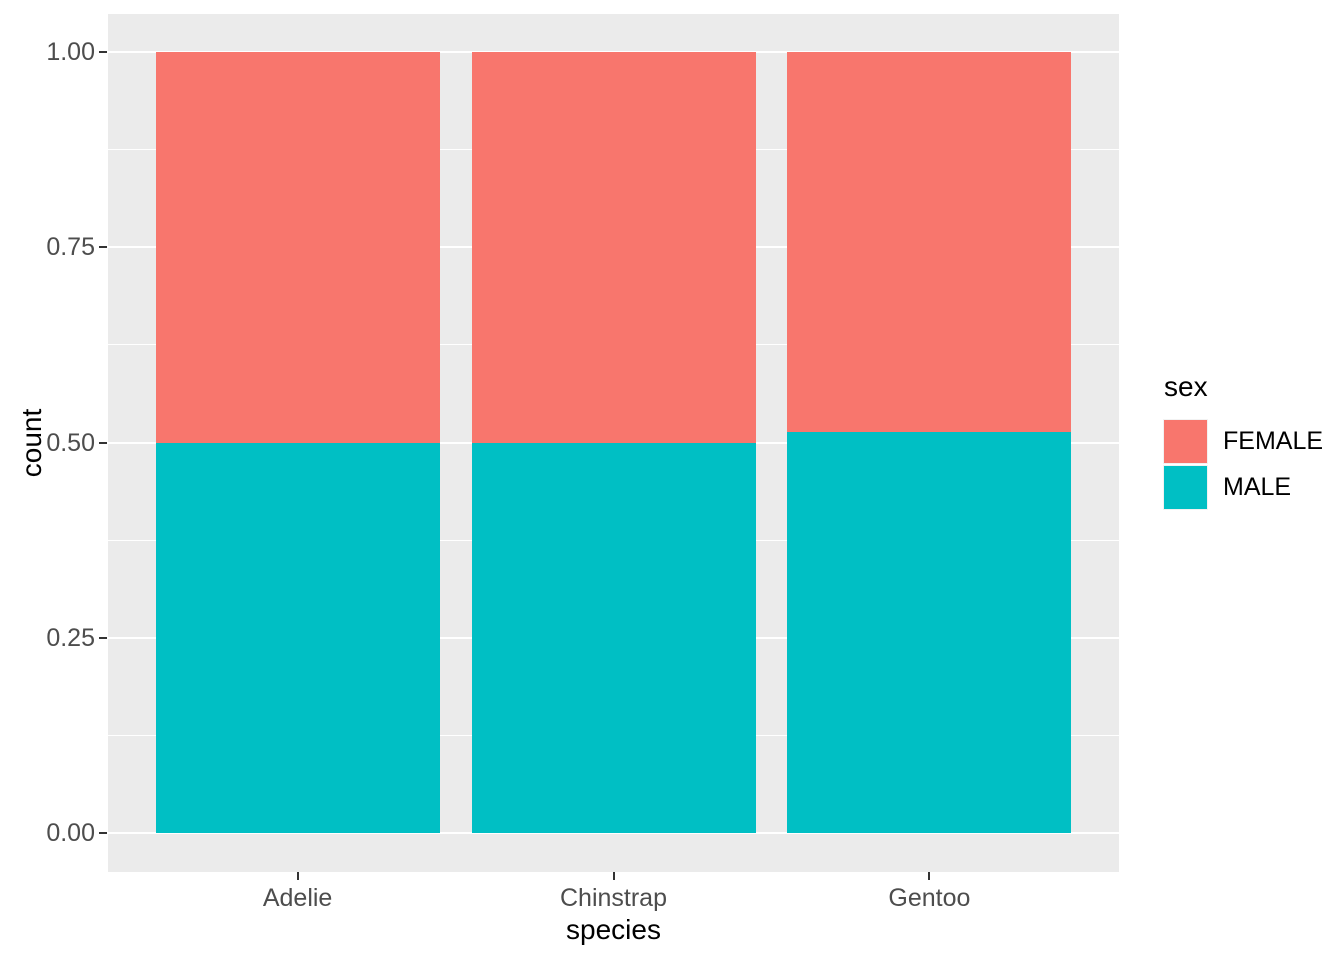 This screenshot has height=960, width=1344. I want to click on y-tick-label: 0.25, so click(70, 637).